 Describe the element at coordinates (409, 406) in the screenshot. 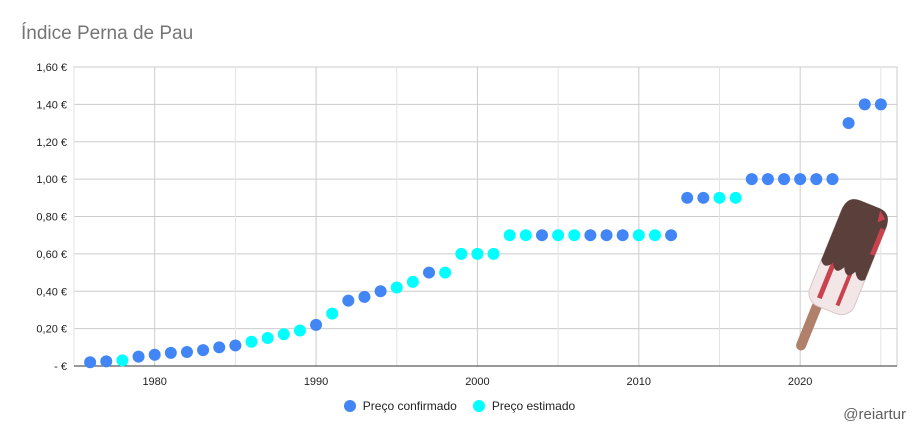

I see `legend-label-confirmado: Preço confirmado` at that location.